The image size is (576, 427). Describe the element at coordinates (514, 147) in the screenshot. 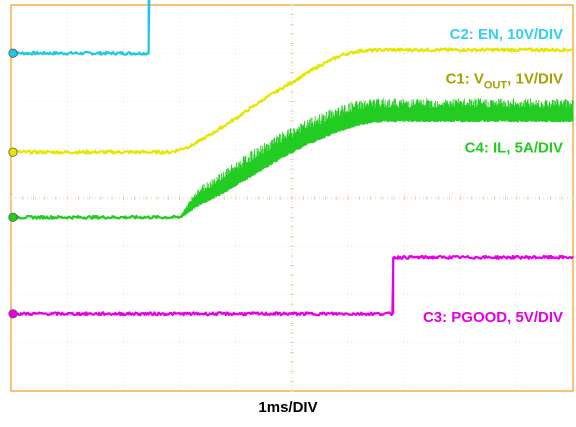

I see `channel-label: C4: IL, 5A/DIV` at that location.